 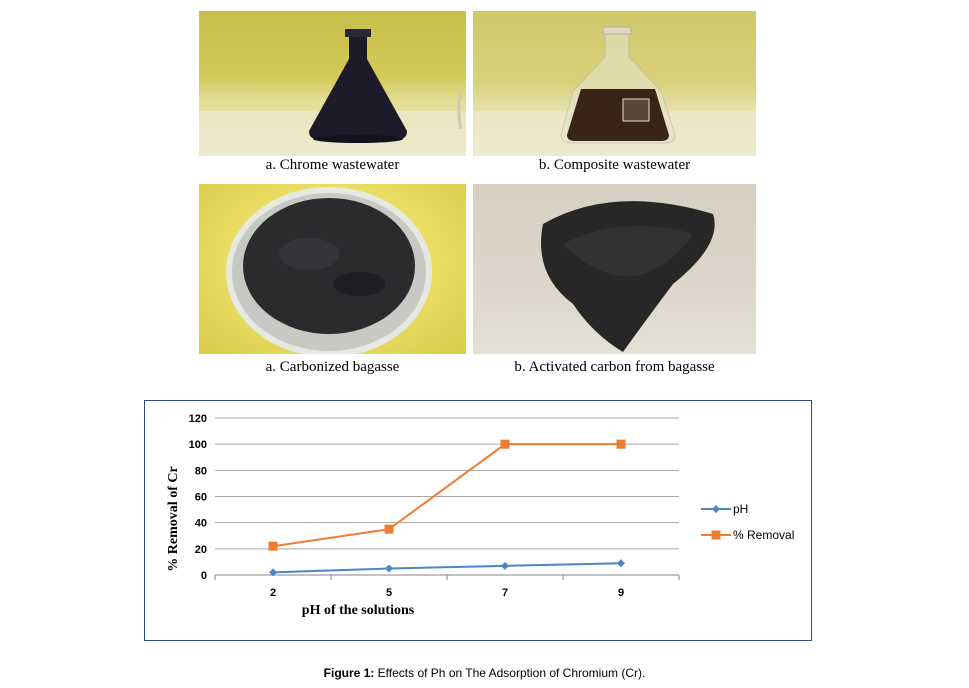 What do you see at coordinates (201, 550) in the screenshot?
I see `y-tick-label: 20` at bounding box center [201, 550].